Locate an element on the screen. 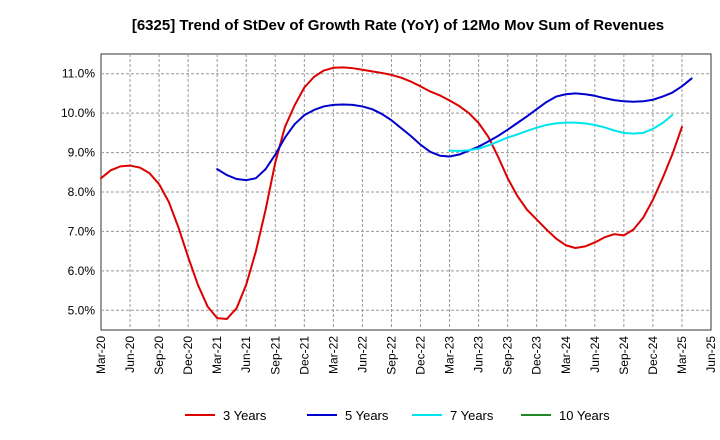 The height and width of the screenshot is (440, 720). x-tick-label: Mar-23 is located at coordinates (450, 355).